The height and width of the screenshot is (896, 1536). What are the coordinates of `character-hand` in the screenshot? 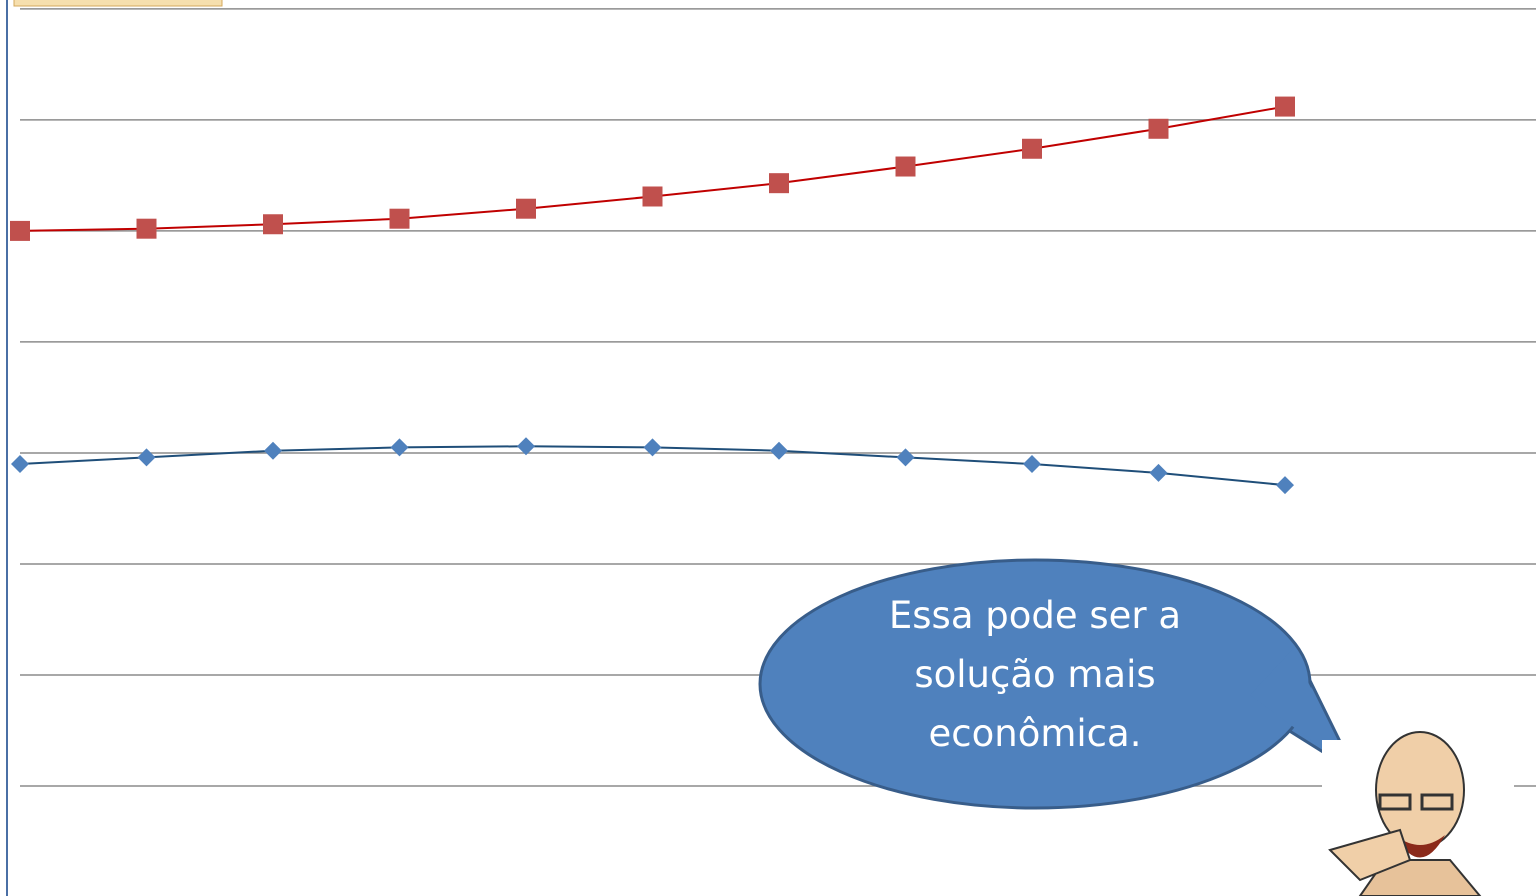 It's located at (1370, 855).